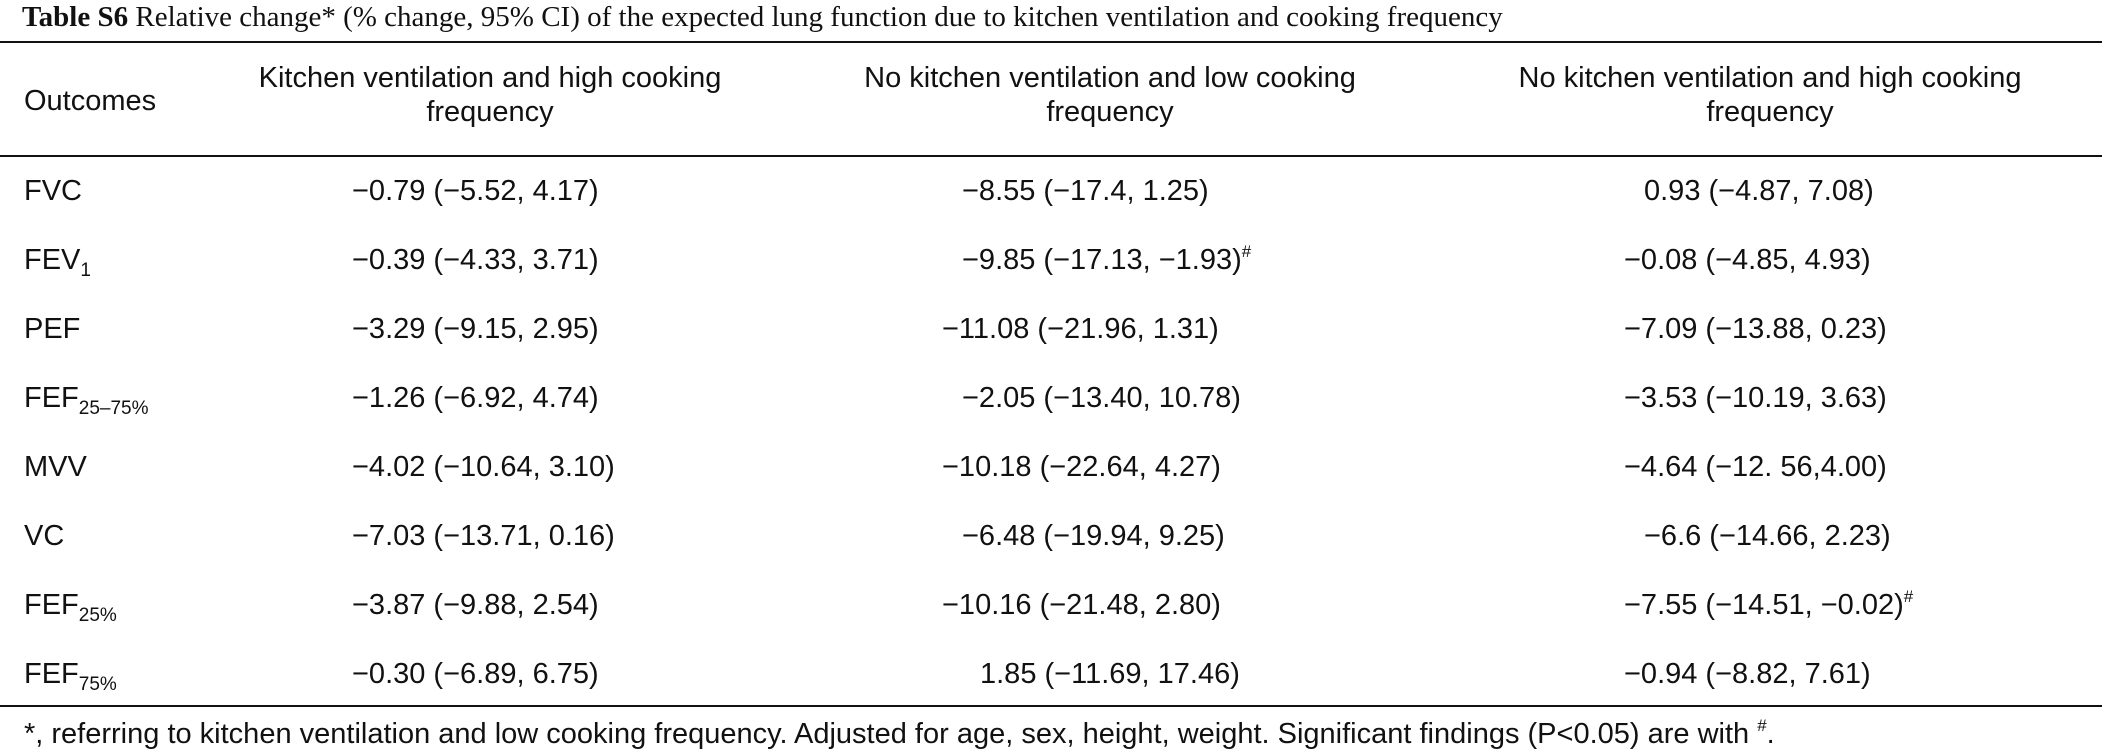 The image size is (2102, 755). What do you see at coordinates (1755, 329) in the screenshot?
I see `value-col3: −7.09 (−13.88, 0.23)` at bounding box center [1755, 329].